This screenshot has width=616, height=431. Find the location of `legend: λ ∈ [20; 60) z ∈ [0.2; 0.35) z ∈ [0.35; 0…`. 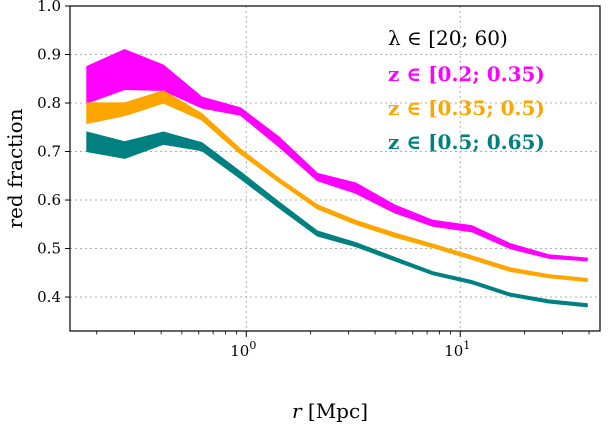

legend: λ ∈ [20; 60) z ∈ [0.2; 0.35) z ∈ [0.35; 0… is located at coordinates (466, 90).